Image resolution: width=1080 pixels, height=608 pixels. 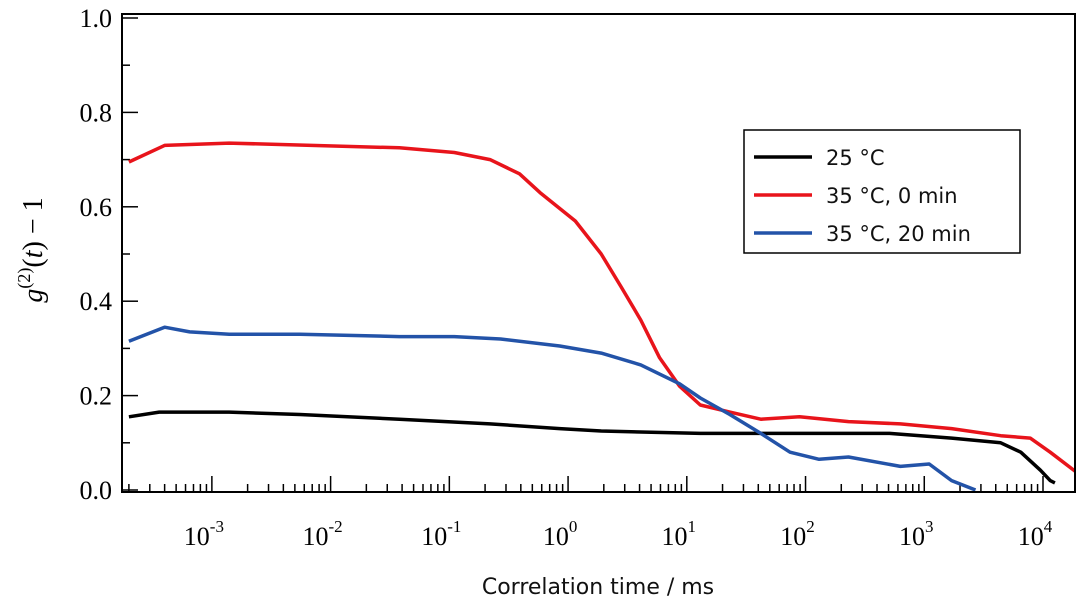 I want to click on x-tick-label: 10³, so click(x=916, y=534).